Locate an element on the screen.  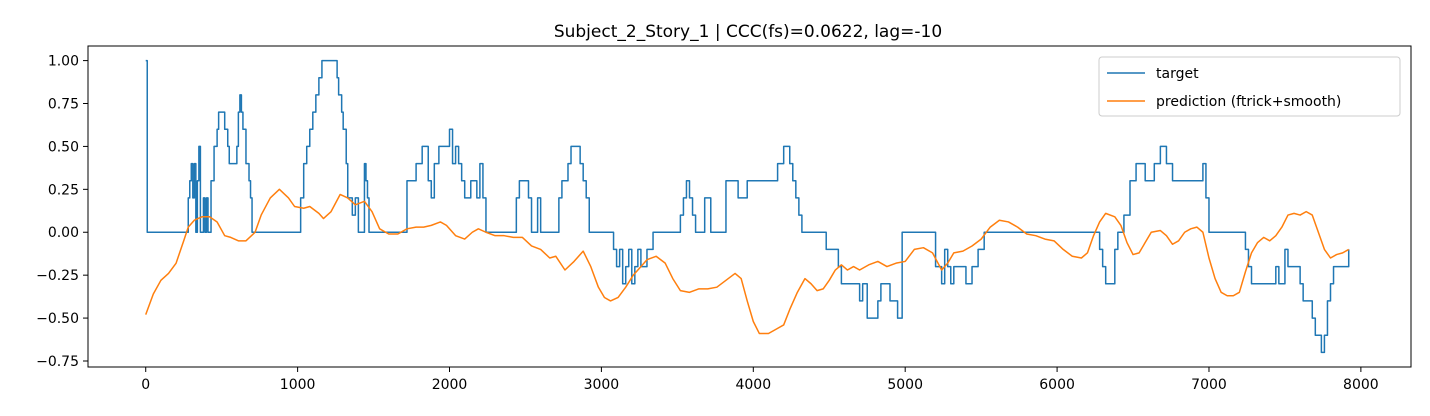
x-tick-label: 8000 is located at coordinates (1361, 385).